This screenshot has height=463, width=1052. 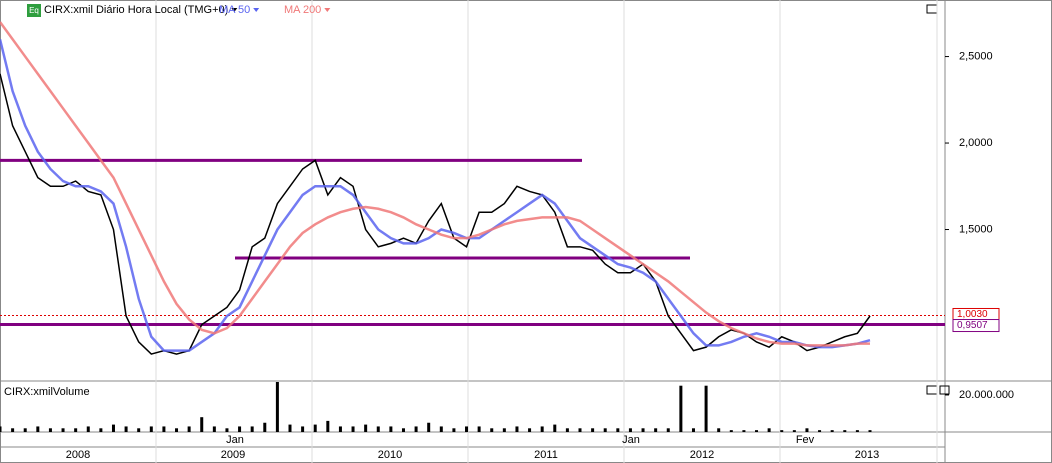 What do you see at coordinates (390, 455) in the screenshot?
I see `year-label: 2010` at bounding box center [390, 455].